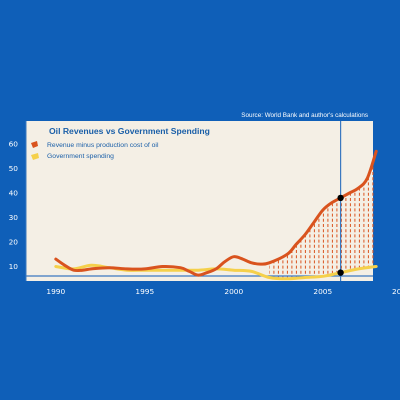 The image size is (400, 400). What do you see at coordinates (129, 131) in the screenshot?
I see `chart-title: Oil Revenues vs Government Spending` at bounding box center [129, 131].